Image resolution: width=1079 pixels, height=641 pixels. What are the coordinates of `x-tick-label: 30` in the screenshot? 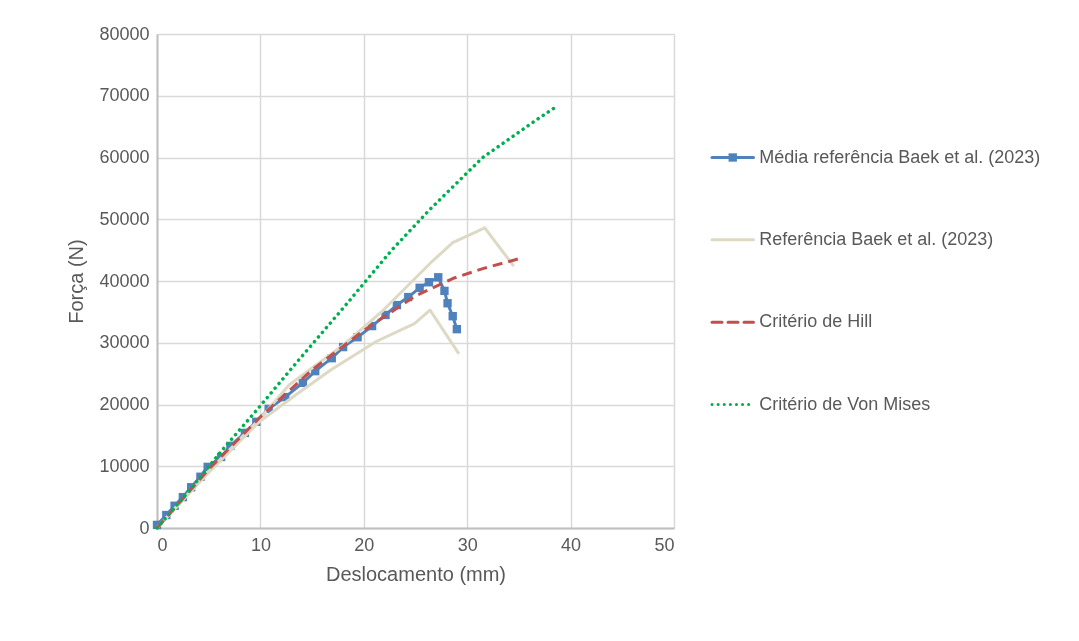 It's located at (467, 544).